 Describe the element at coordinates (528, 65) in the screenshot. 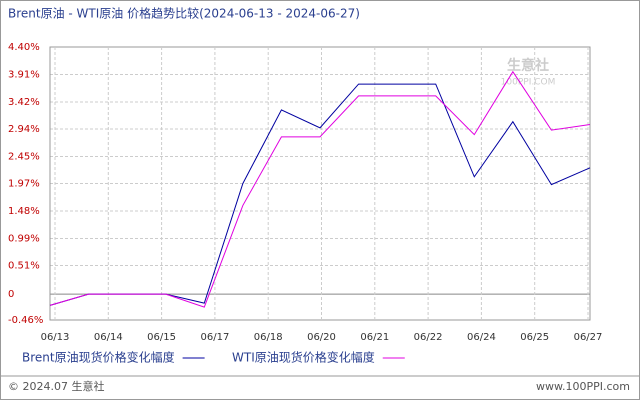

I see `watermark-logo: 生意社` at that location.